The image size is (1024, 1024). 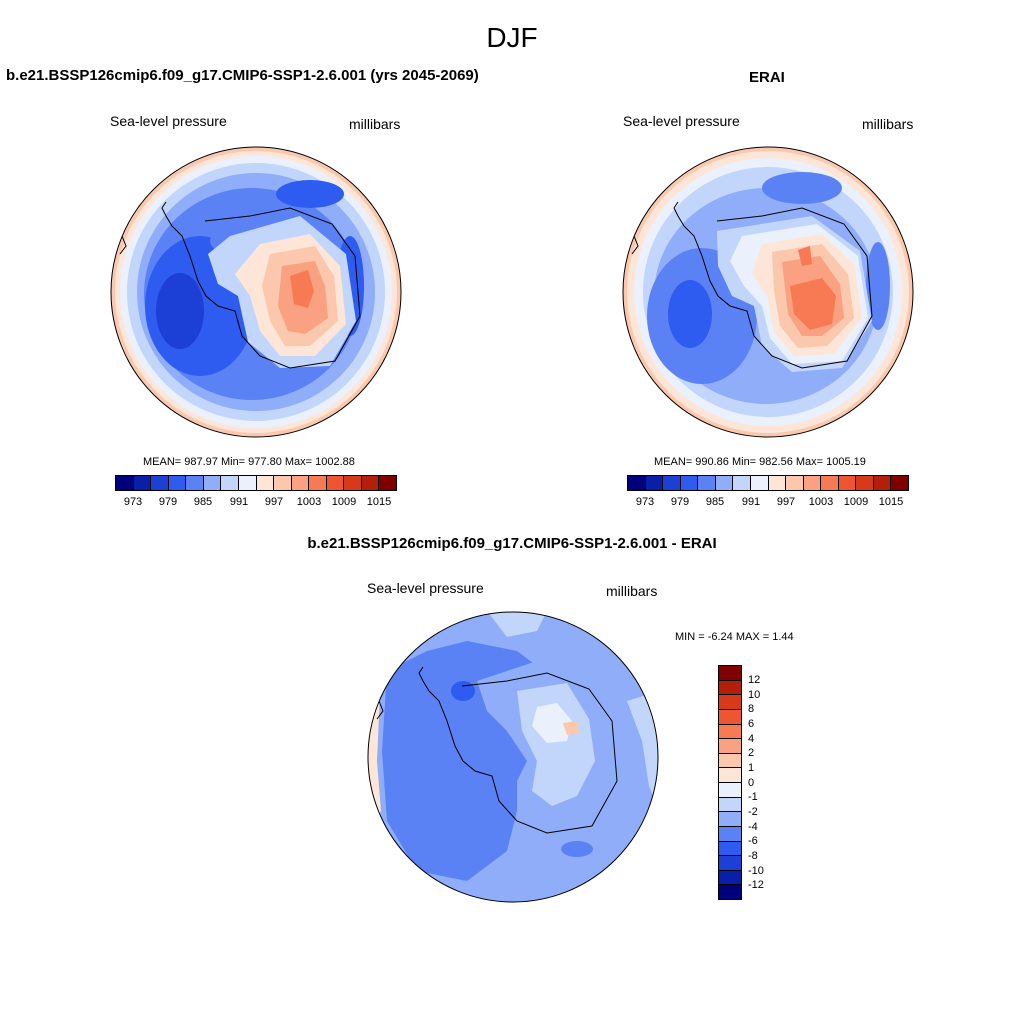 What do you see at coordinates (767, 77) in the screenshot?
I see `obs-panel-title: ERAI` at bounding box center [767, 77].